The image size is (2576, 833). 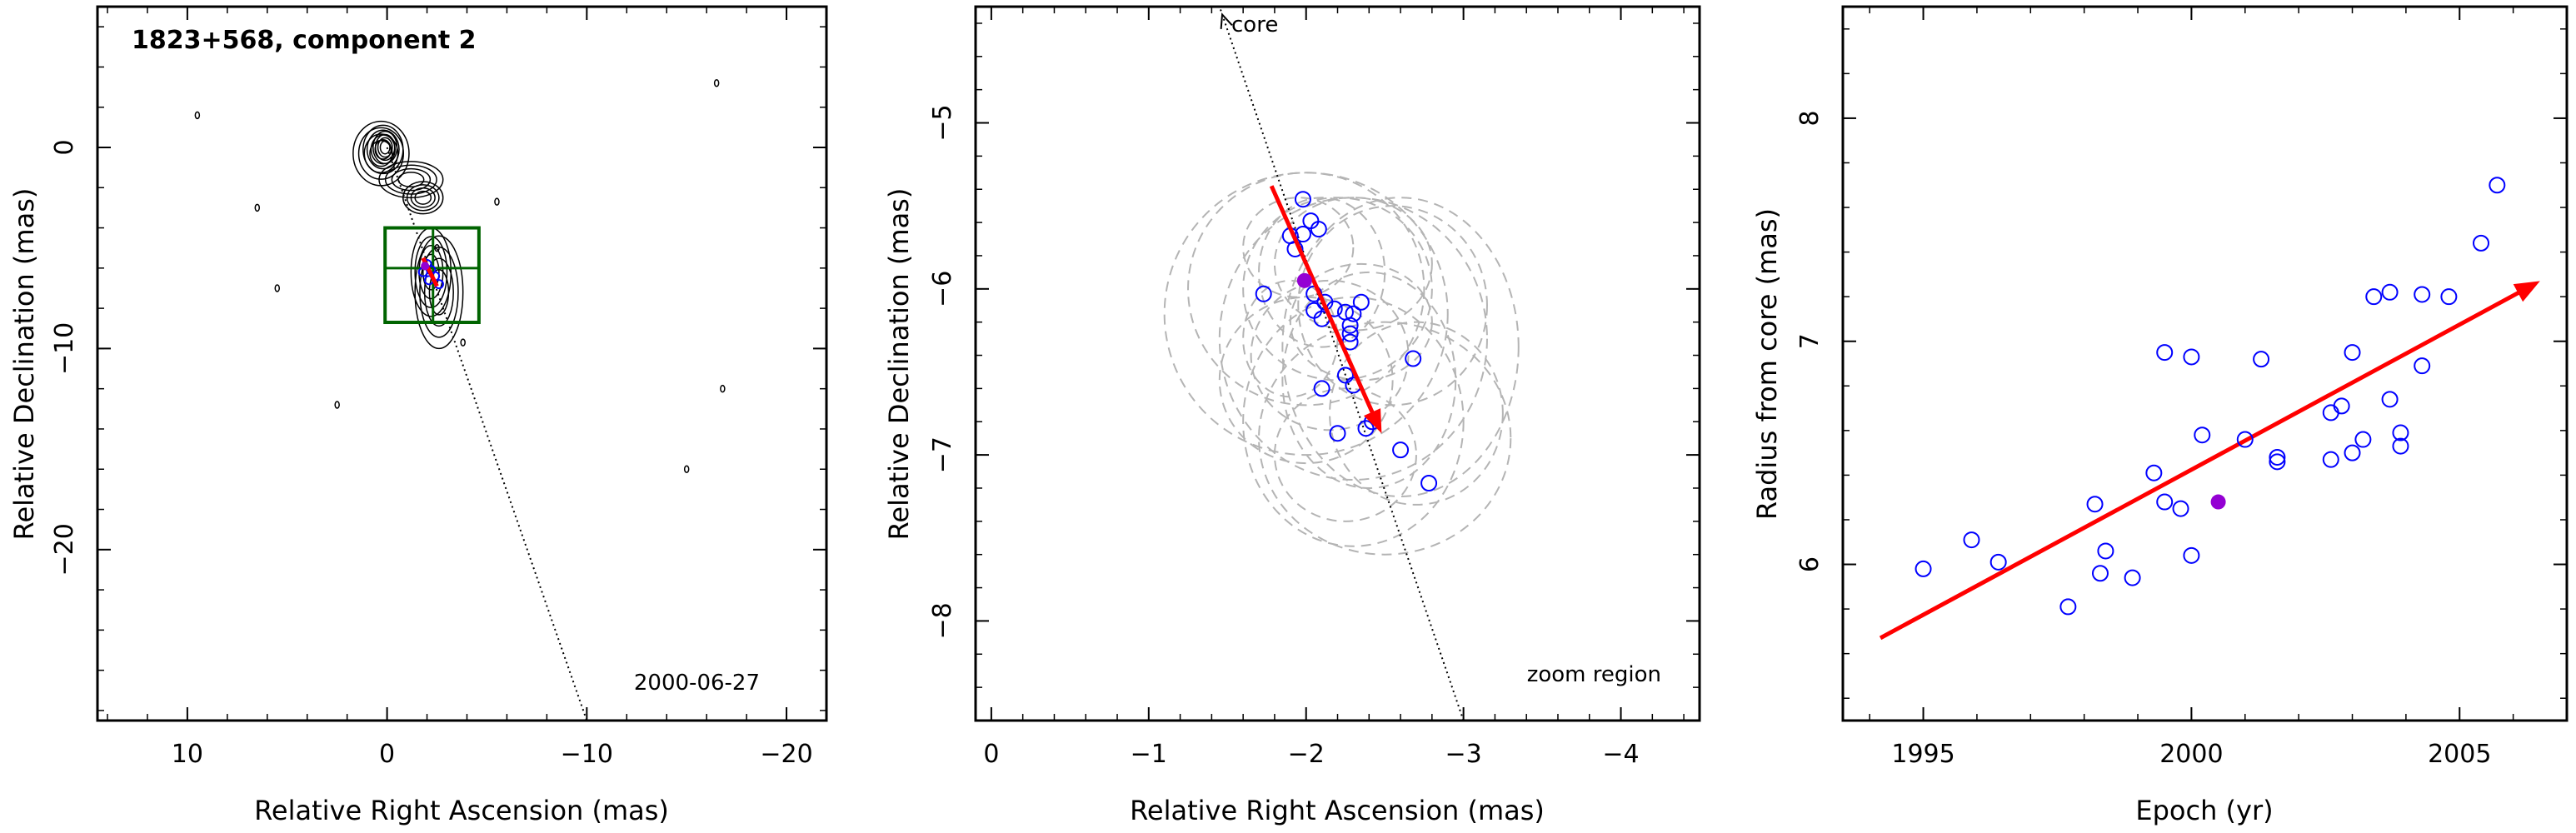 I want to click on radius-arrow, so click(x=2203, y=464).